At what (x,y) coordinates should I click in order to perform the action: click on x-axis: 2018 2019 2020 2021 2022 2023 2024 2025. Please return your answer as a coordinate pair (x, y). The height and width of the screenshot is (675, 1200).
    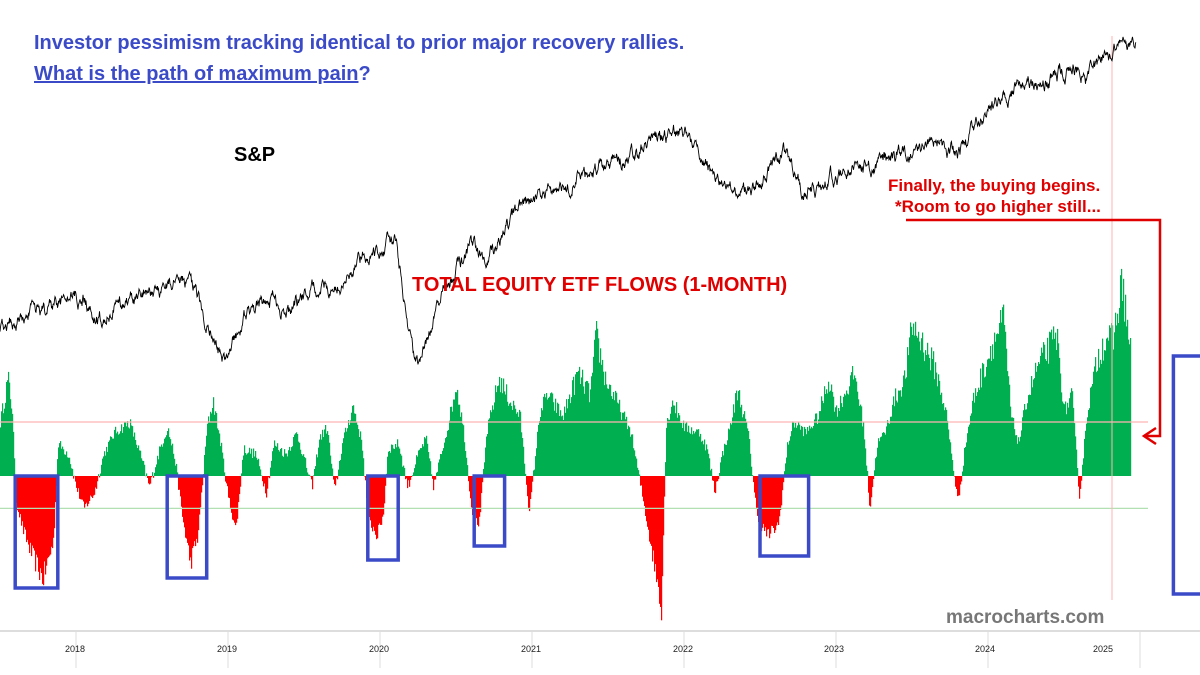
    Looking at the image, I should click on (600, 649).